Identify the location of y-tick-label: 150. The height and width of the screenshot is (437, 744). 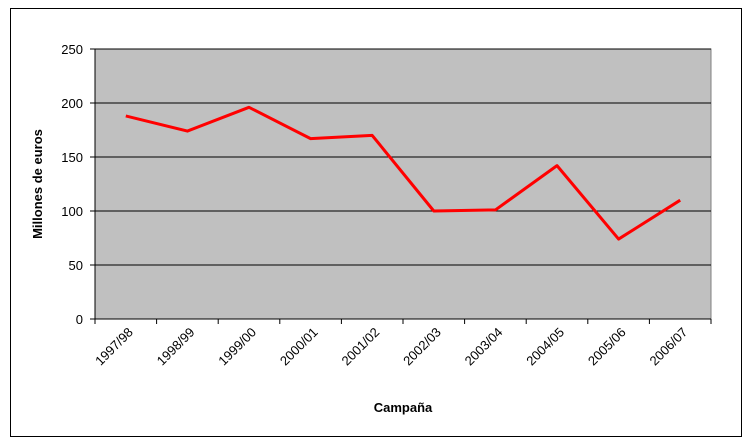
(72, 157).